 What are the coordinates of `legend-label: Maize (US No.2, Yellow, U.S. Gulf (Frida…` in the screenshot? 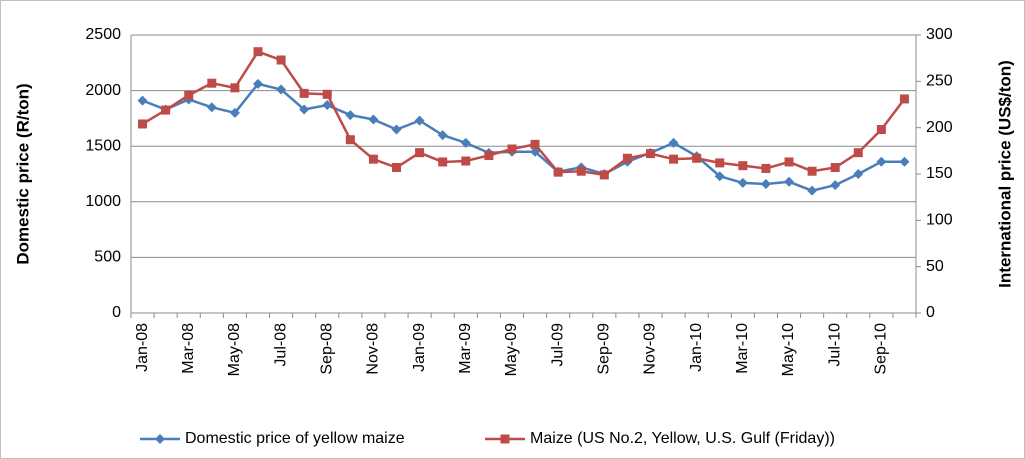 It's located at (682, 438).